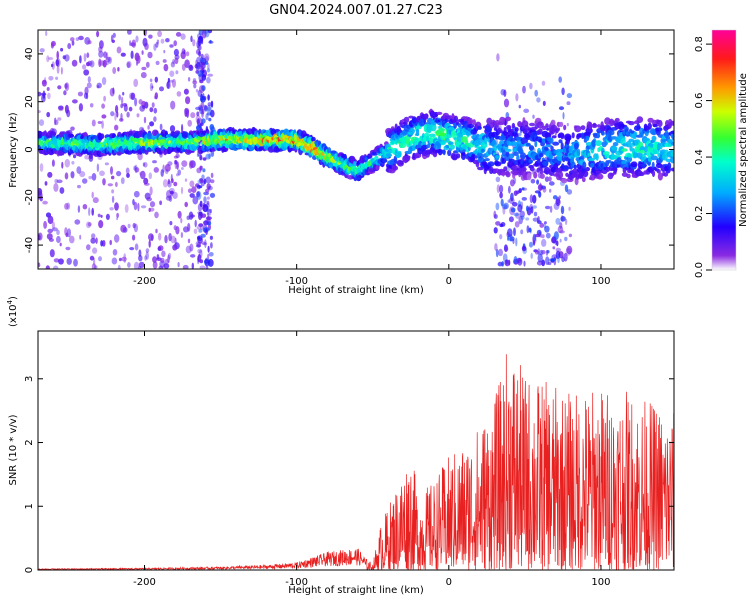 Image resolution: width=750 pixels, height=604 pixels. Describe the element at coordinates (356, 10) in the screenshot. I see `figure-title: GN04.2024.007.01.27.C23` at that location.